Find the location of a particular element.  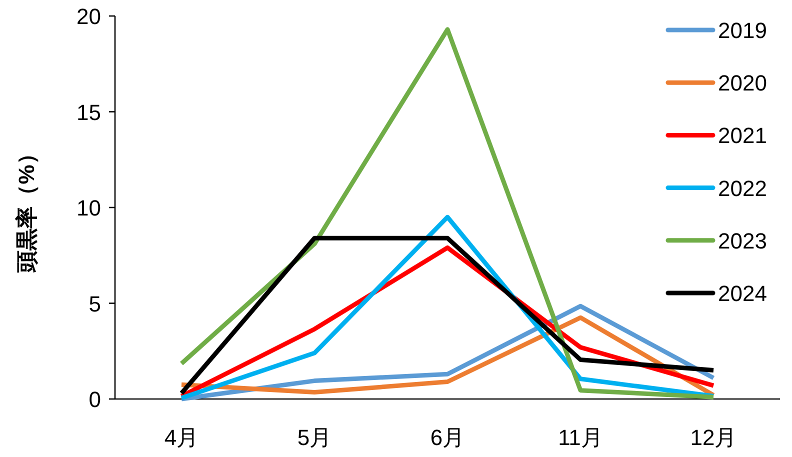

legend-label: 2024 is located at coordinates (742, 293).